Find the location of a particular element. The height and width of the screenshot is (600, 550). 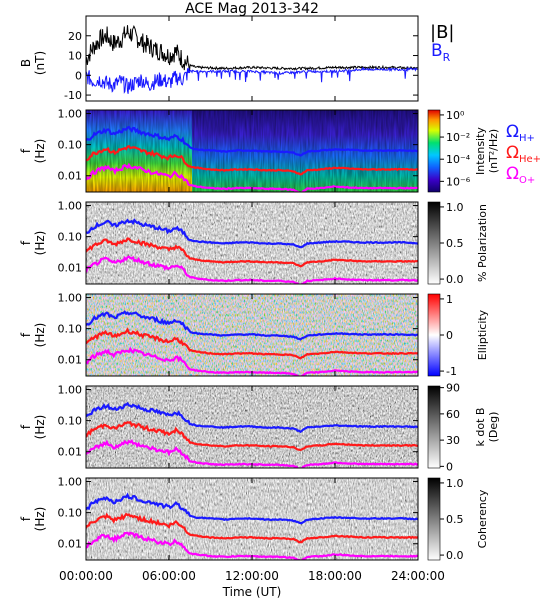

kdotb-colorbar is located at coordinates (434, 427).